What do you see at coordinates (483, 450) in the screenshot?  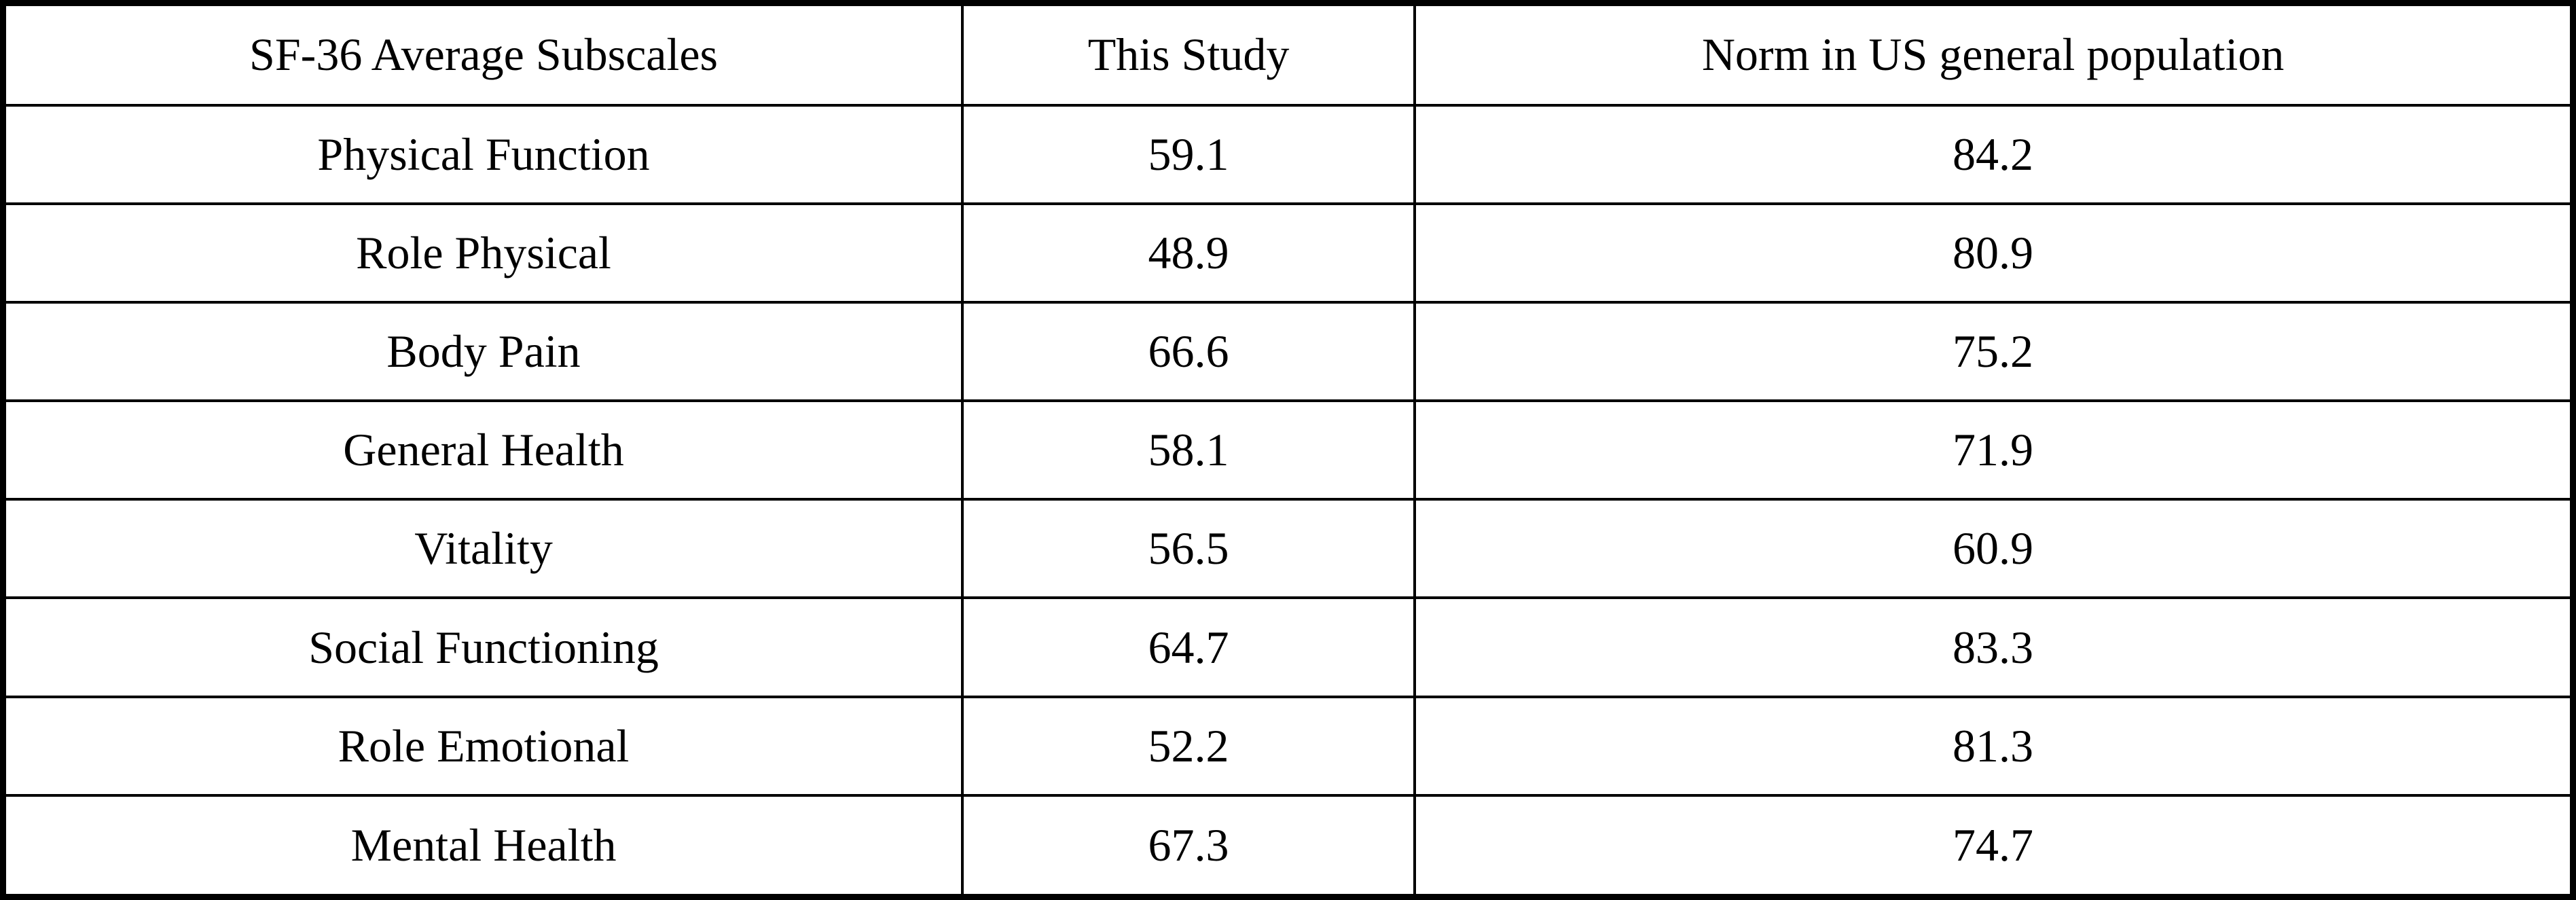 I see `subscale-label-cell: General Health` at bounding box center [483, 450].